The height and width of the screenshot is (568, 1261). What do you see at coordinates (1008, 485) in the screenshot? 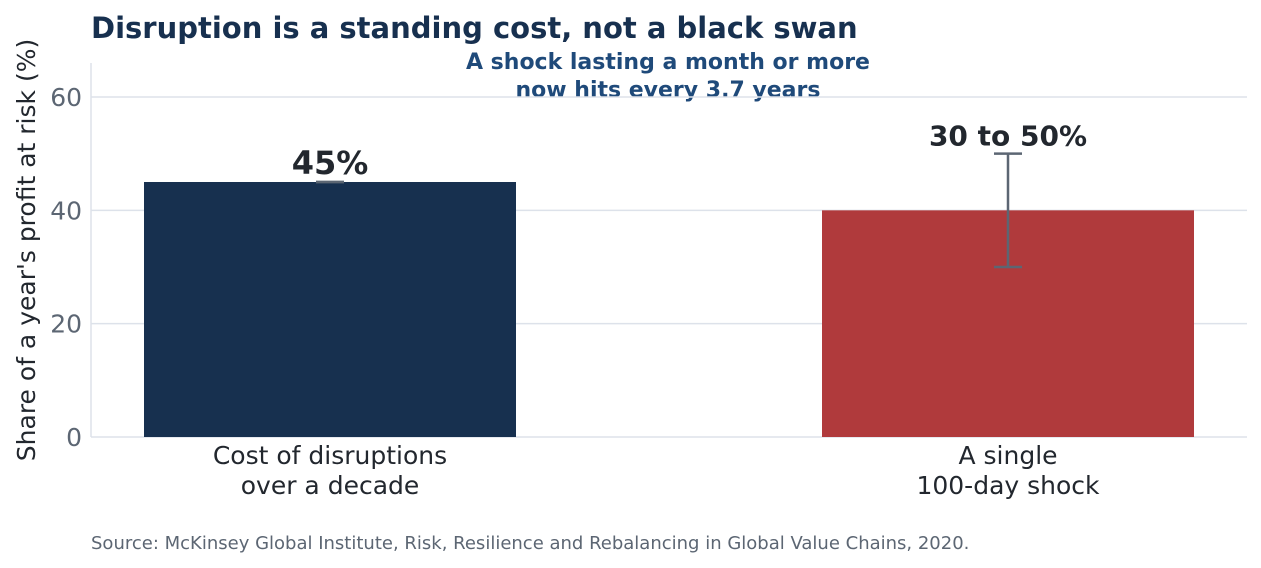
I see `x-category-1-line-1: 100-day shock` at bounding box center [1008, 485].